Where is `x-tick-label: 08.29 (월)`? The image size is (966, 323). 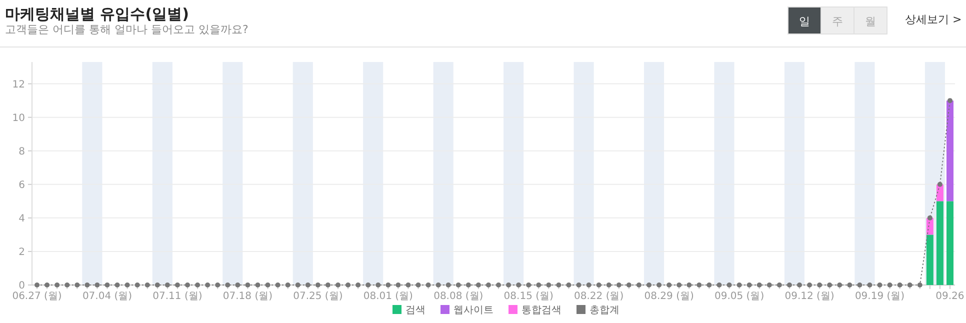 x-tick-label: 08.29 (월) is located at coordinates (669, 296).